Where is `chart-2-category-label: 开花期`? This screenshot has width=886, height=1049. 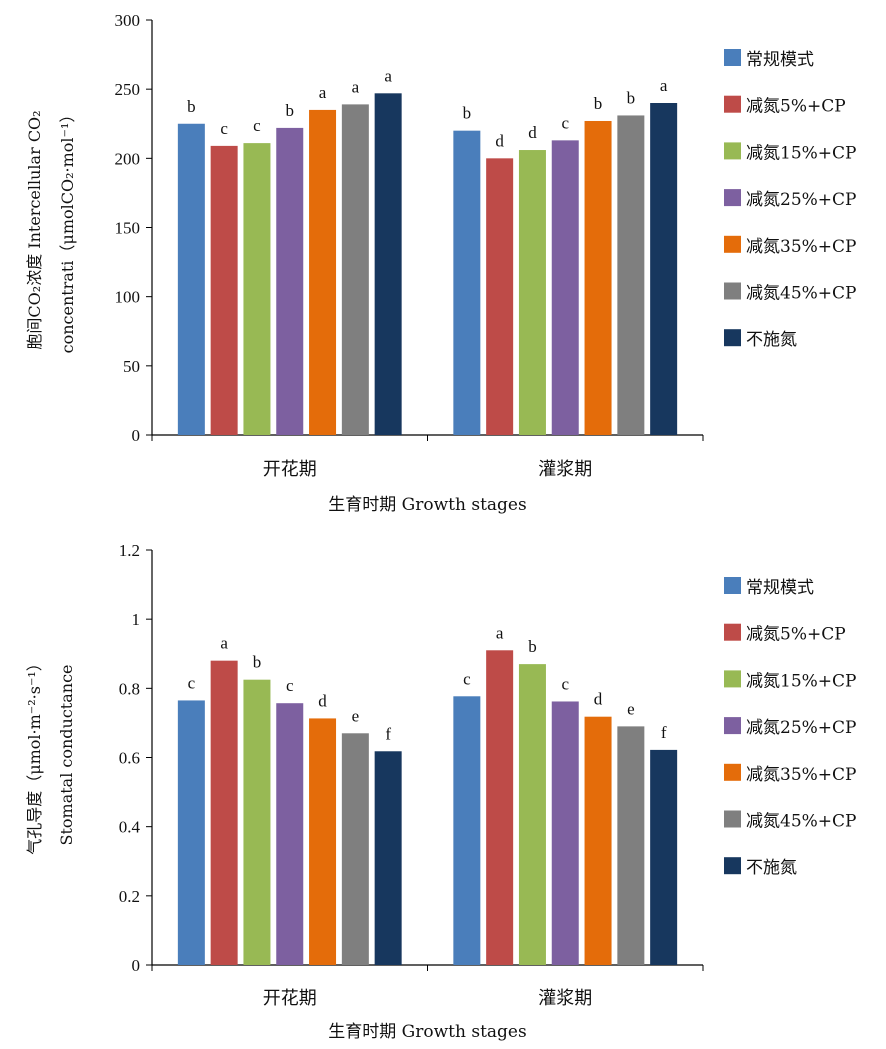
chart-2-category-label: 开花期 is located at coordinates (290, 998).